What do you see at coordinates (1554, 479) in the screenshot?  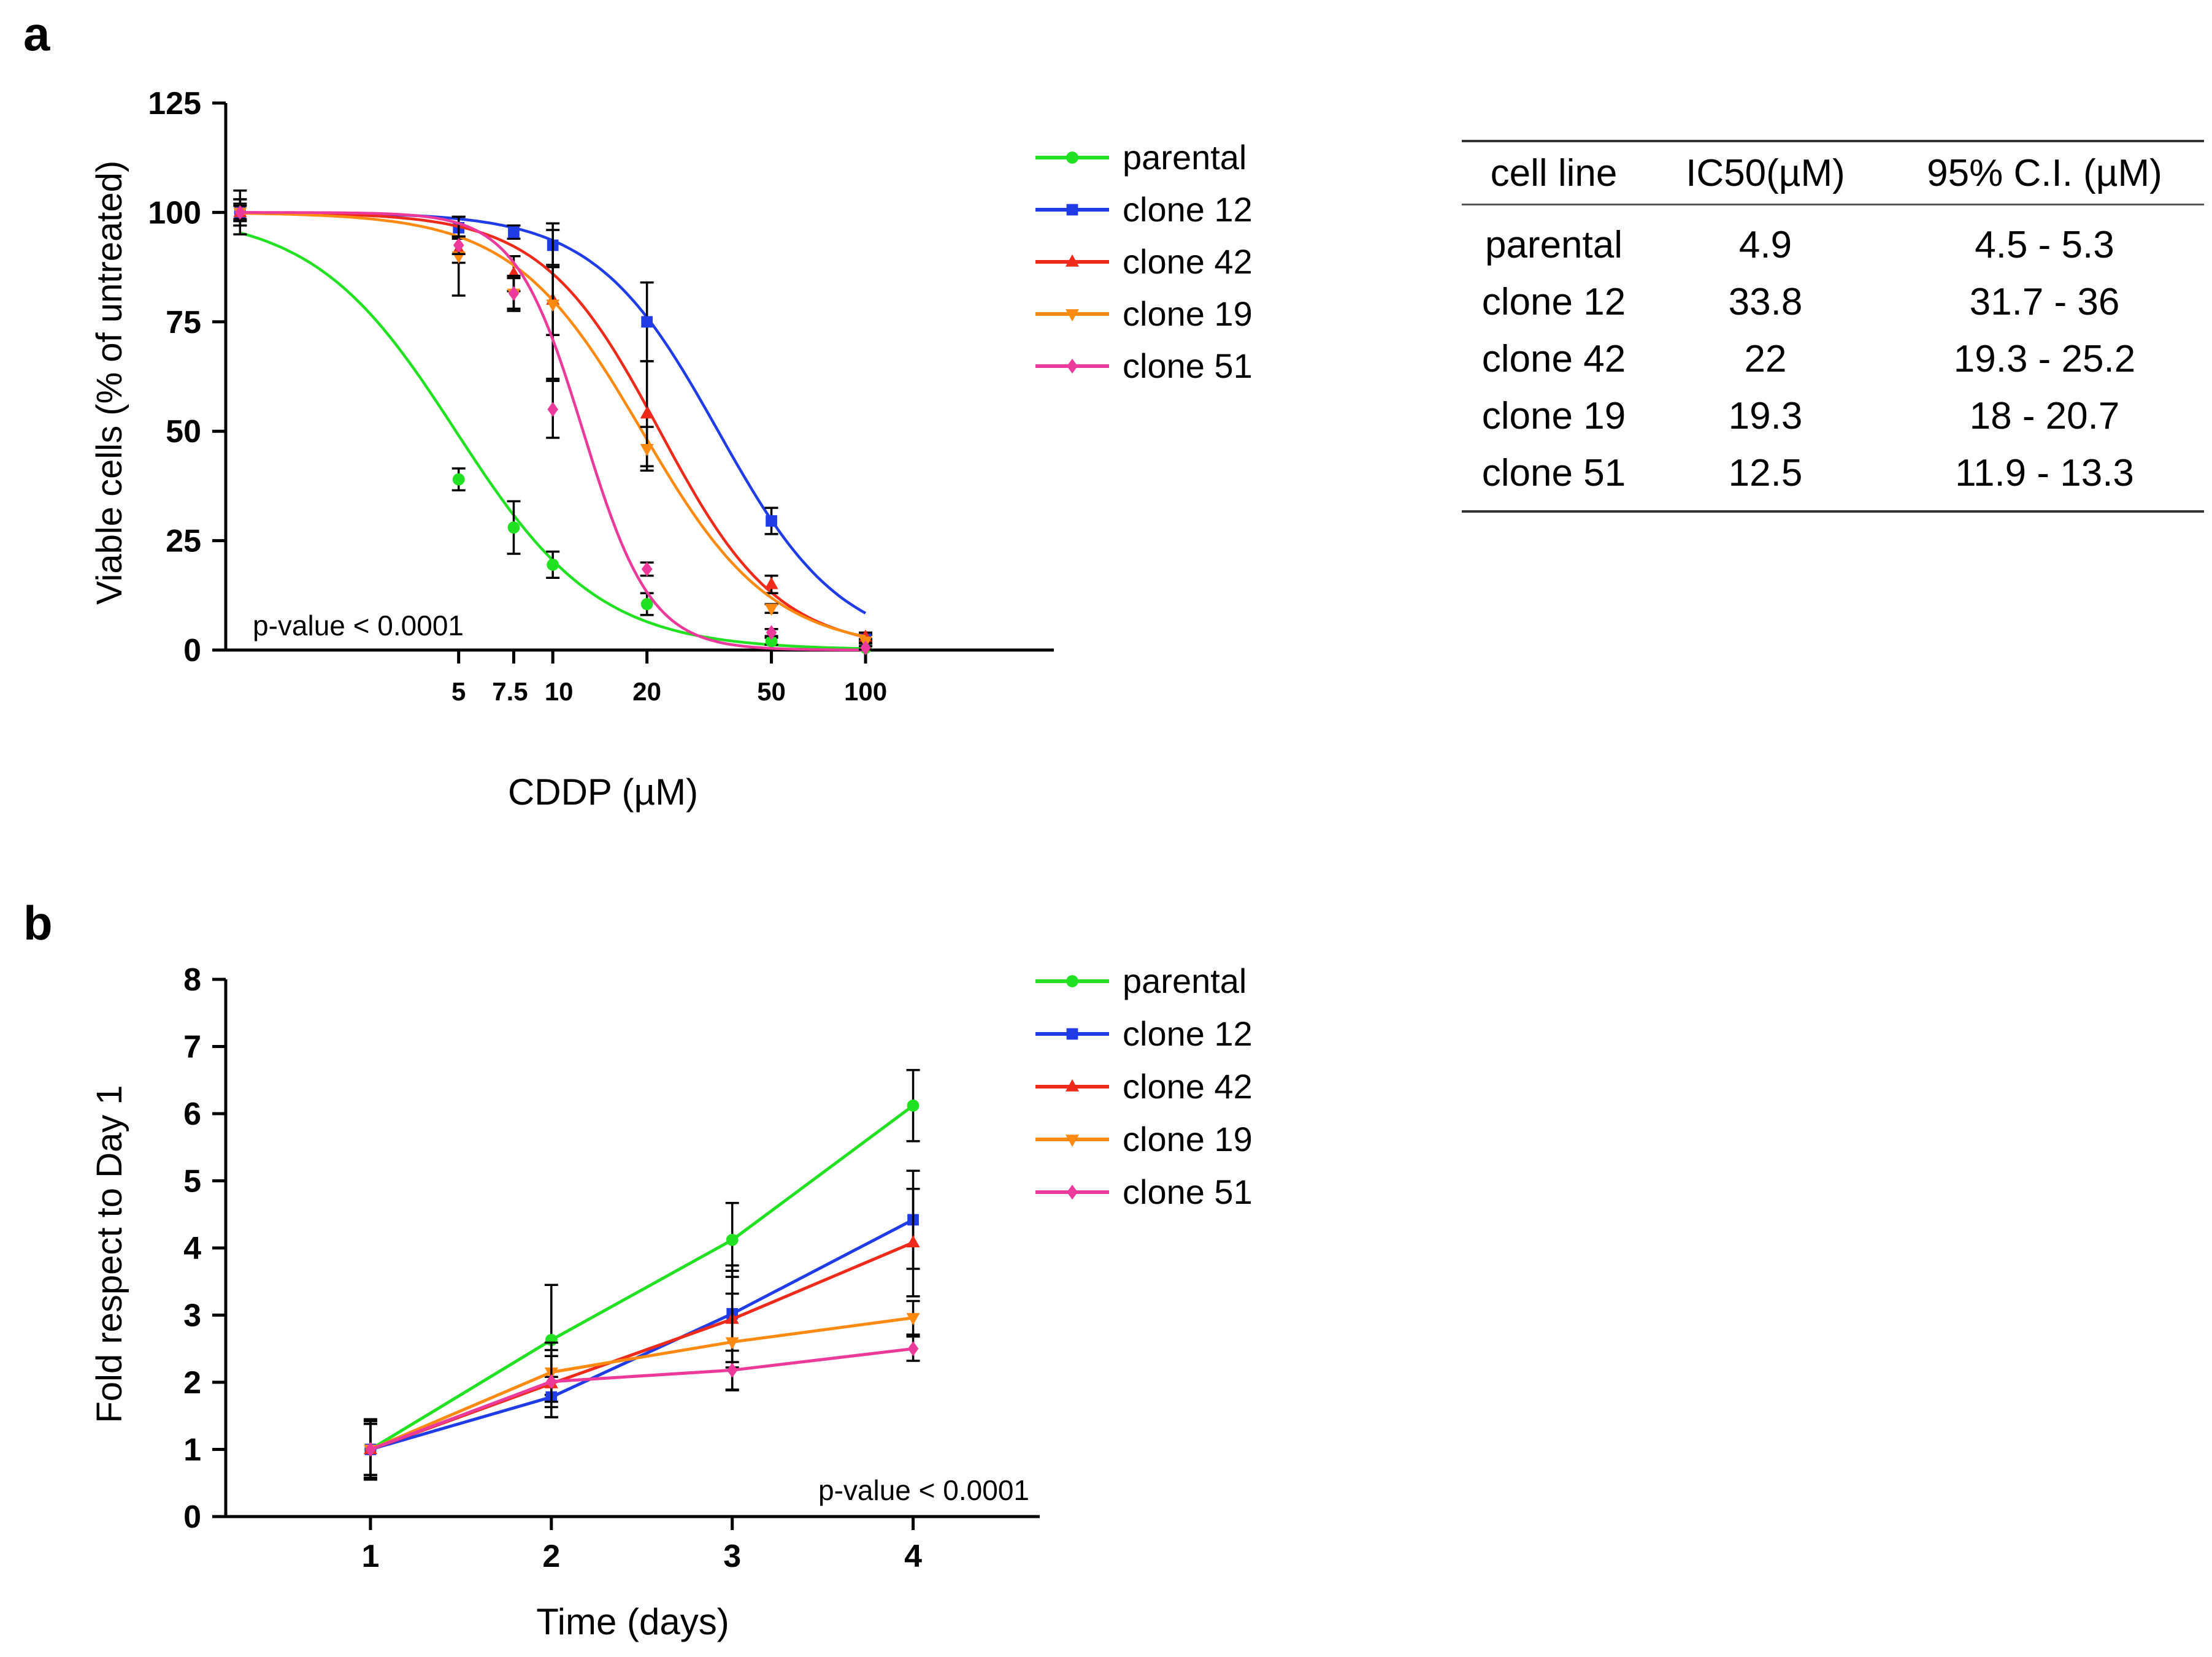 I see `table-cell-line: clone 51` at bounding box center [1554, 479].